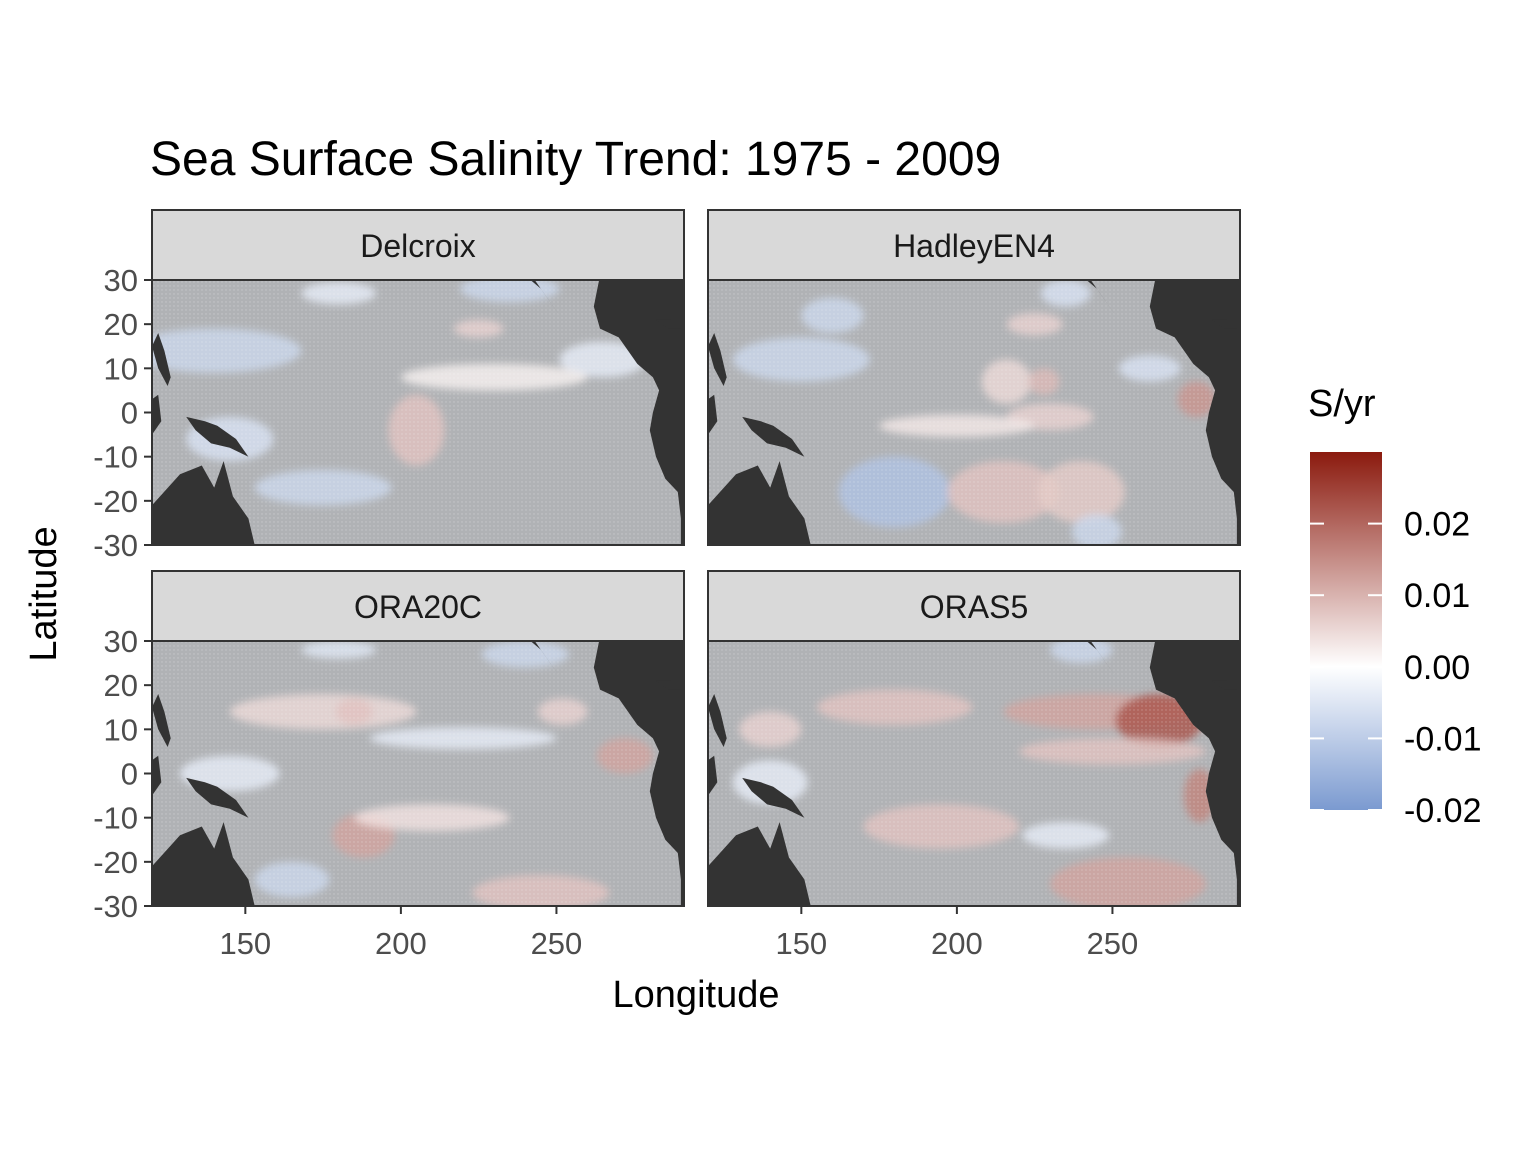  I want to click on facet-label: ORAS5, so click(974, 607).